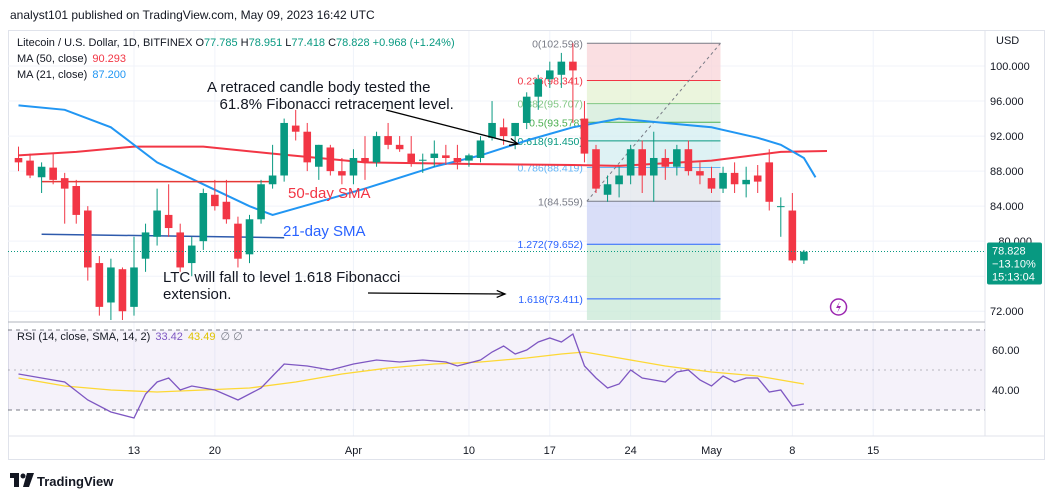  Describe the element at coordinates (329, 193) in the screenshot. I see `annotation-50-sma: 50-day SMA` at that location.